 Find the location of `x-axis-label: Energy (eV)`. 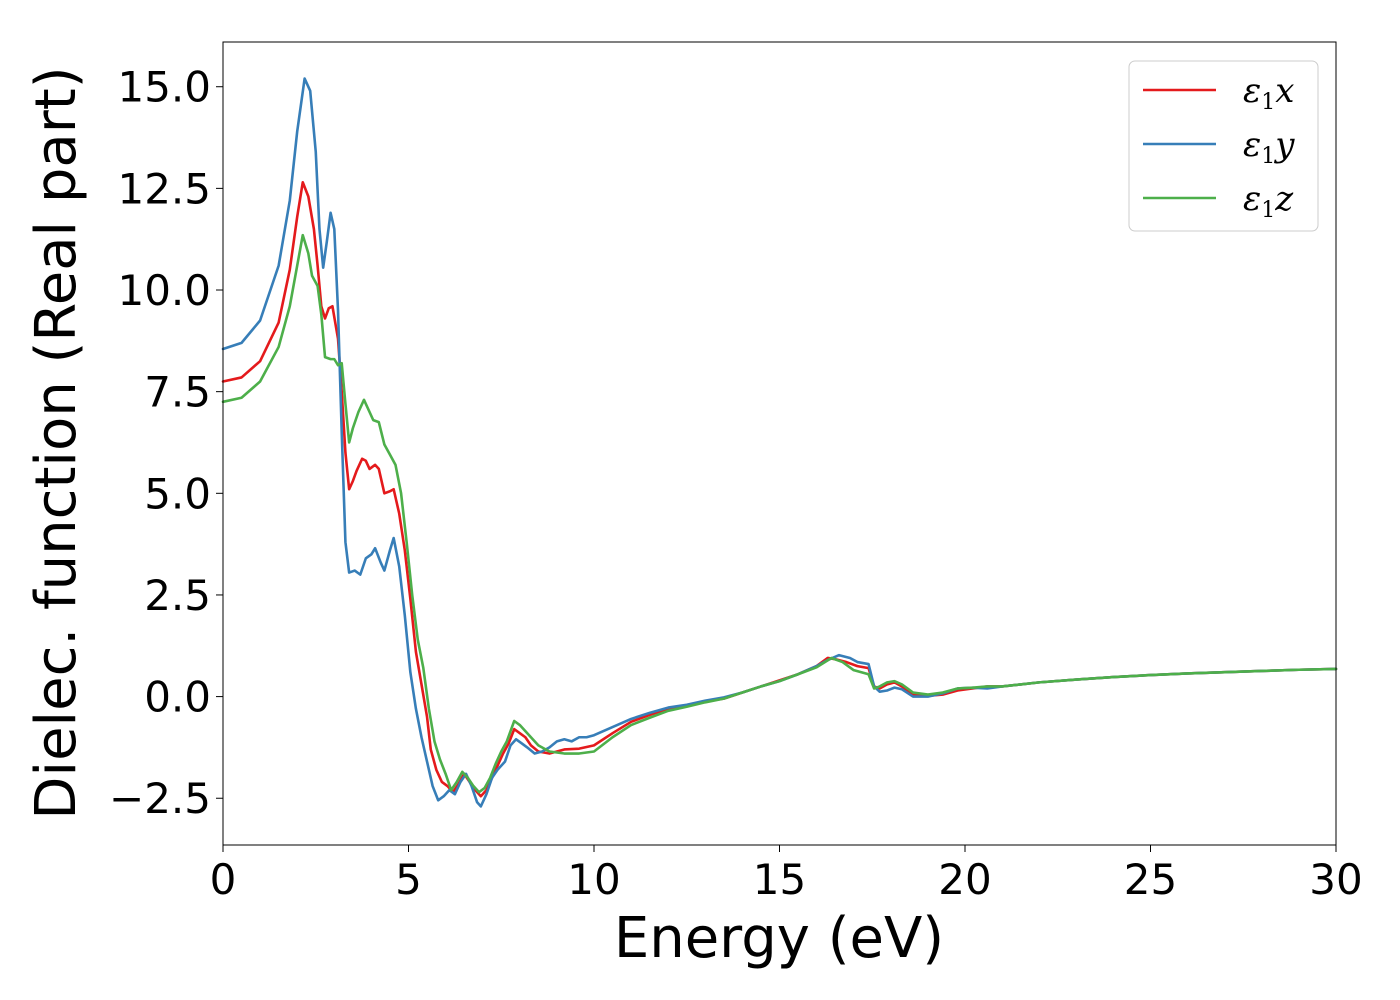

x-axis-label: Energy (eV) is located at coordinates (779, 938).